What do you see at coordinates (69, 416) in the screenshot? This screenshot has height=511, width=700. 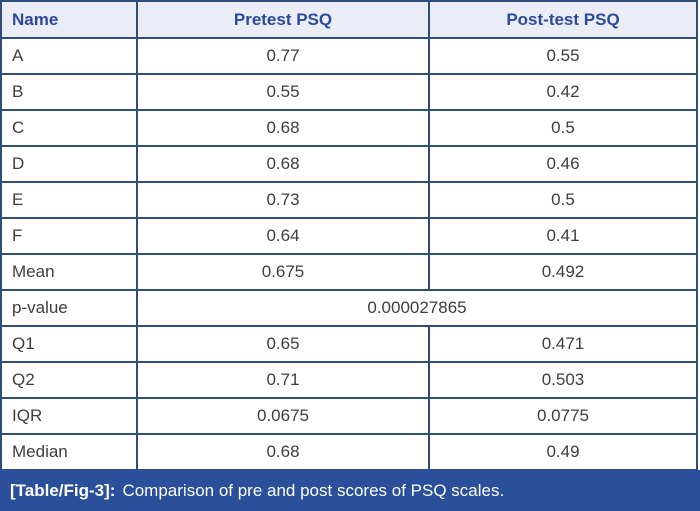 I see `row-label-cell: IQR` at bounding box center [69, 416].